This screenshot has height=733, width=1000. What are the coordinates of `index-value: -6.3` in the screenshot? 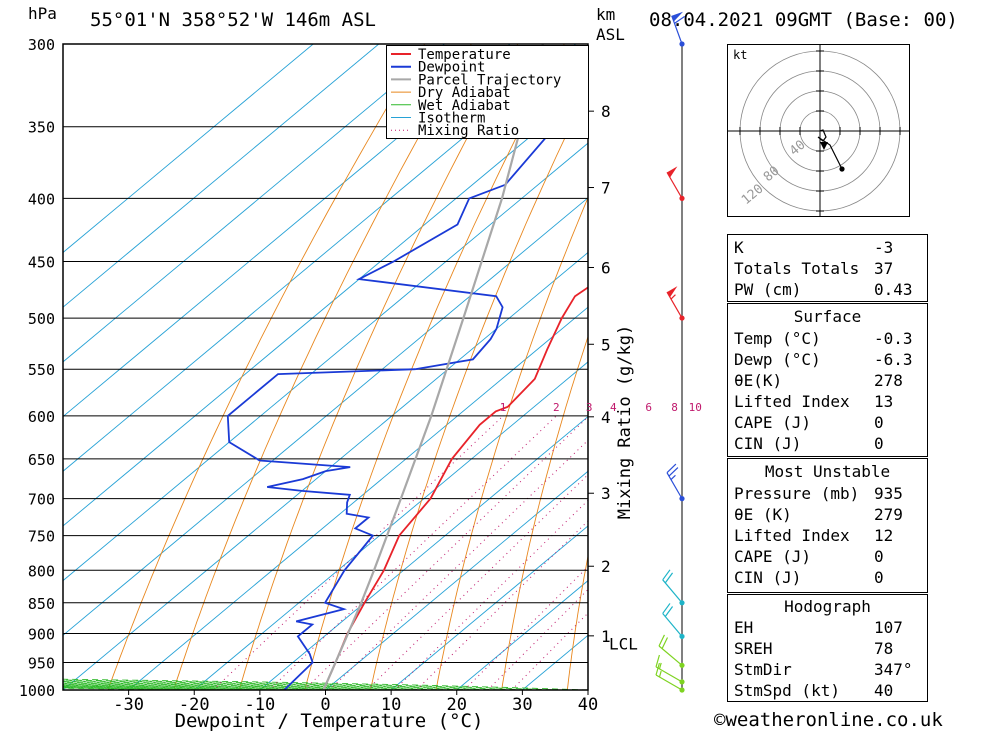 It's located at (893, 359).